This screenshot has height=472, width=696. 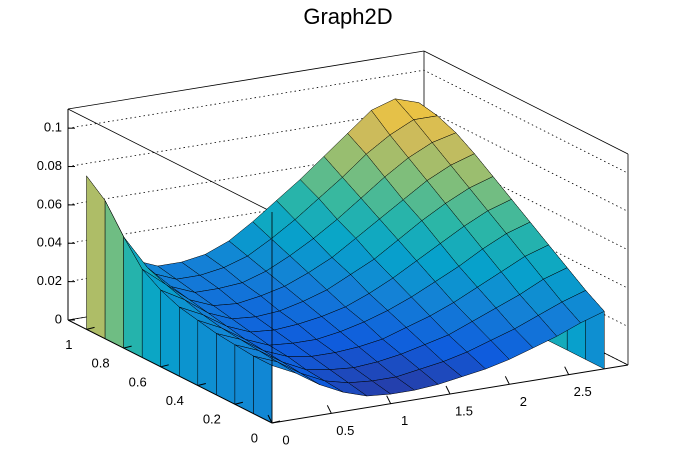 What do you see at coordinates (68, 344) in the screenshot?
I see `y-tick-label: 1` at bounding box center [68, 344].